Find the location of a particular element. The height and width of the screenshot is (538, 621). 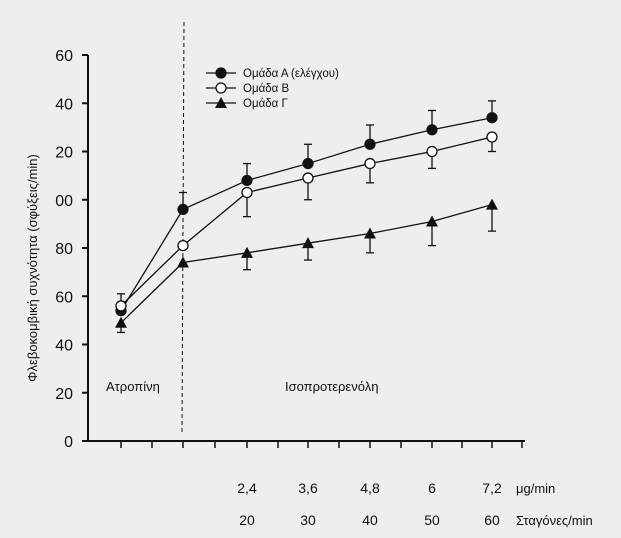

dose-label: 3,6 is located at coordinates (308, 488).